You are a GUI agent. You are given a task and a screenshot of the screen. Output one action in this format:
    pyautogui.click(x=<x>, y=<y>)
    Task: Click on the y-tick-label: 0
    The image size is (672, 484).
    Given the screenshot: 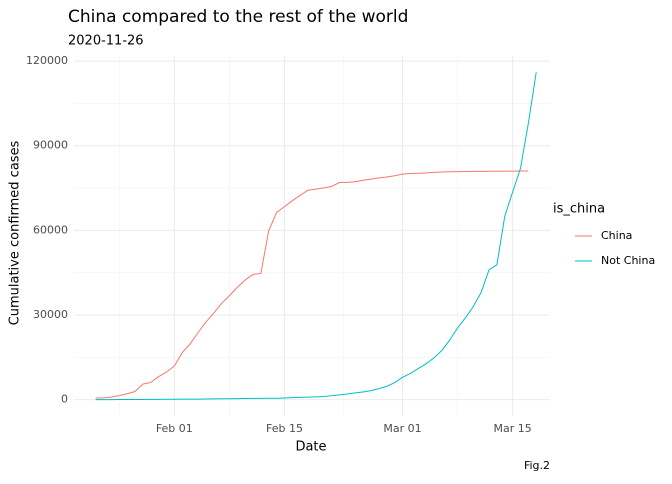 What is the action you would take?
    pyautogui.click(x=64, y=399)
    